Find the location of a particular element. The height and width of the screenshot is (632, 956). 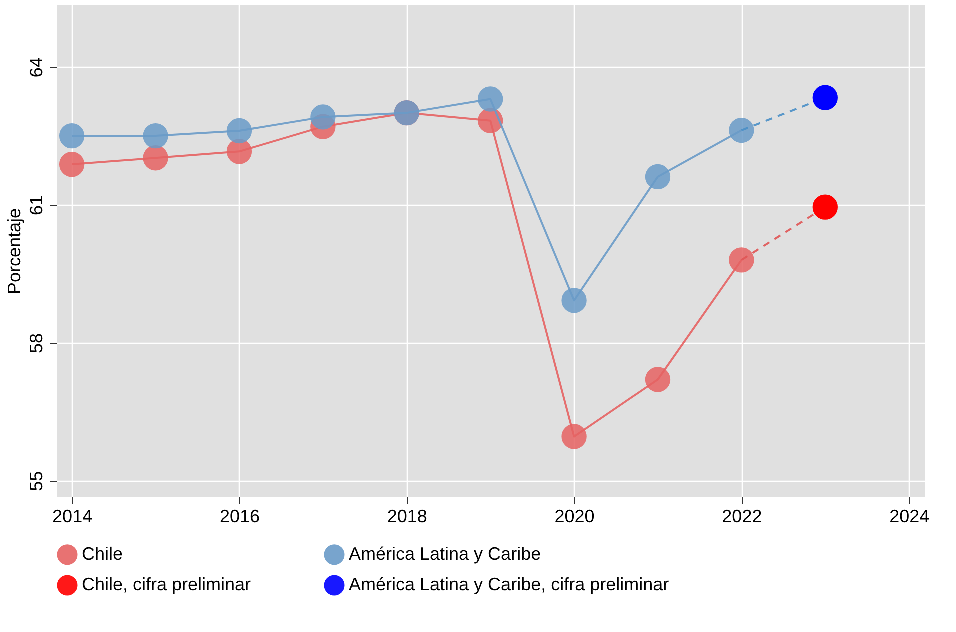

x-tick-label: 2024 is located at coordinates (910, 516).